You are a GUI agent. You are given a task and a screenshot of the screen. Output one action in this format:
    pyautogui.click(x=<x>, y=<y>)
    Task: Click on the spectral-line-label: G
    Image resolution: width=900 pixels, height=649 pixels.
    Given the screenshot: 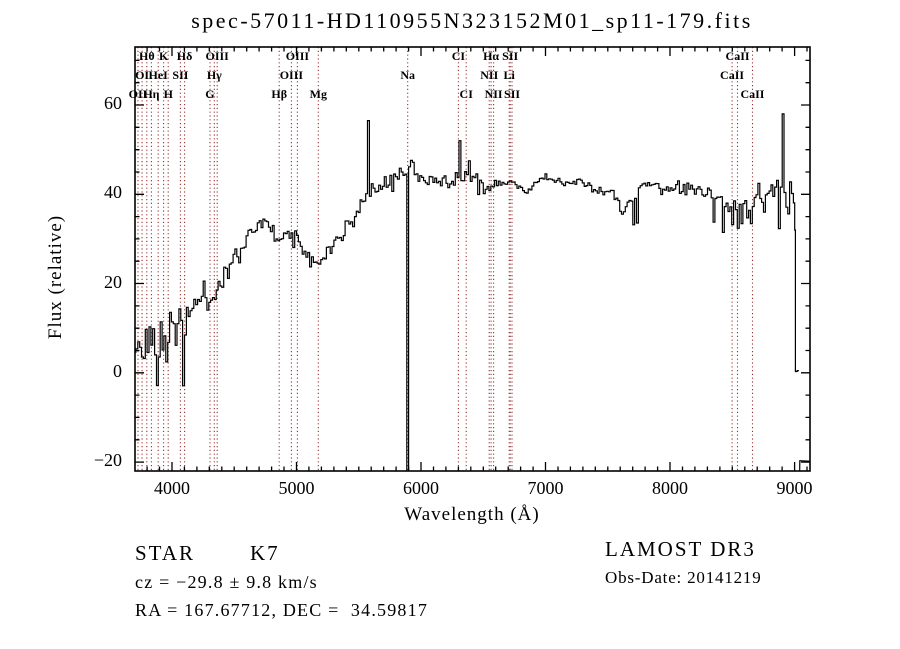 What is the action you would take?
    pyautogui.click(x=210, y=94)
    